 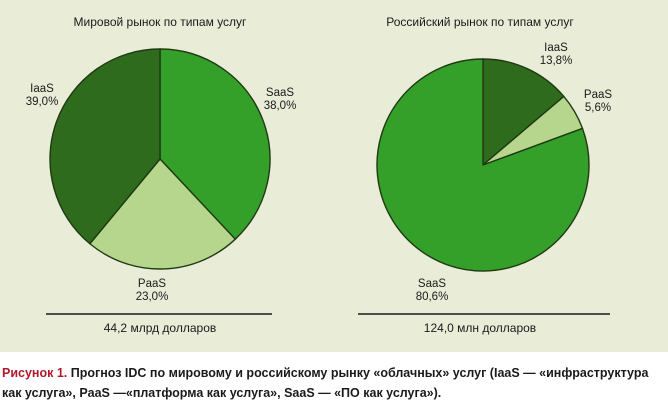 I want to click on russian-paas-name-label: PaaS, so click(x=598, y=95).